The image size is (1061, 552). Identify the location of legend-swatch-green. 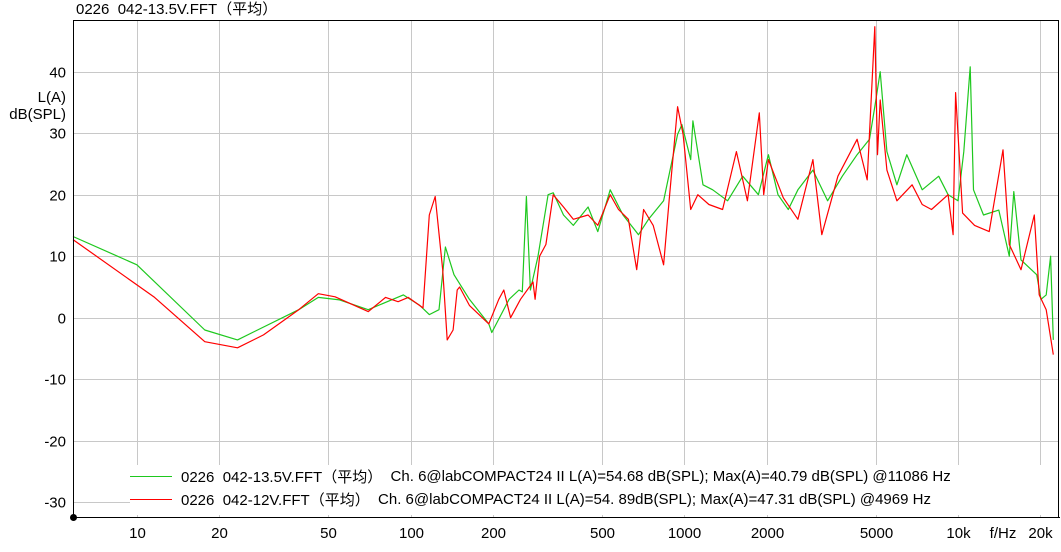
(151, 476).